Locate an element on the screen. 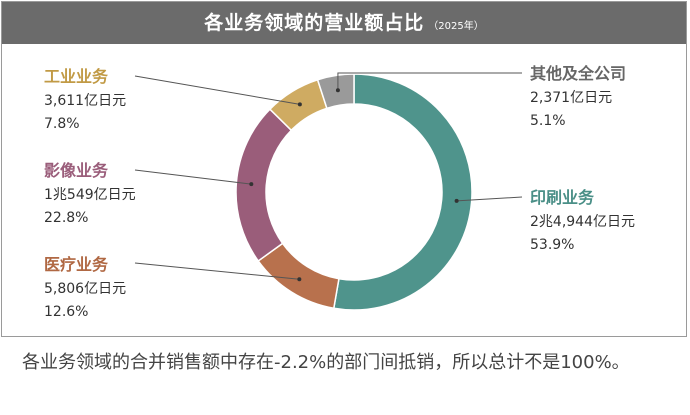  label-amount-0: 2兆4,944亿日元 is located at coordinates (582, 222).